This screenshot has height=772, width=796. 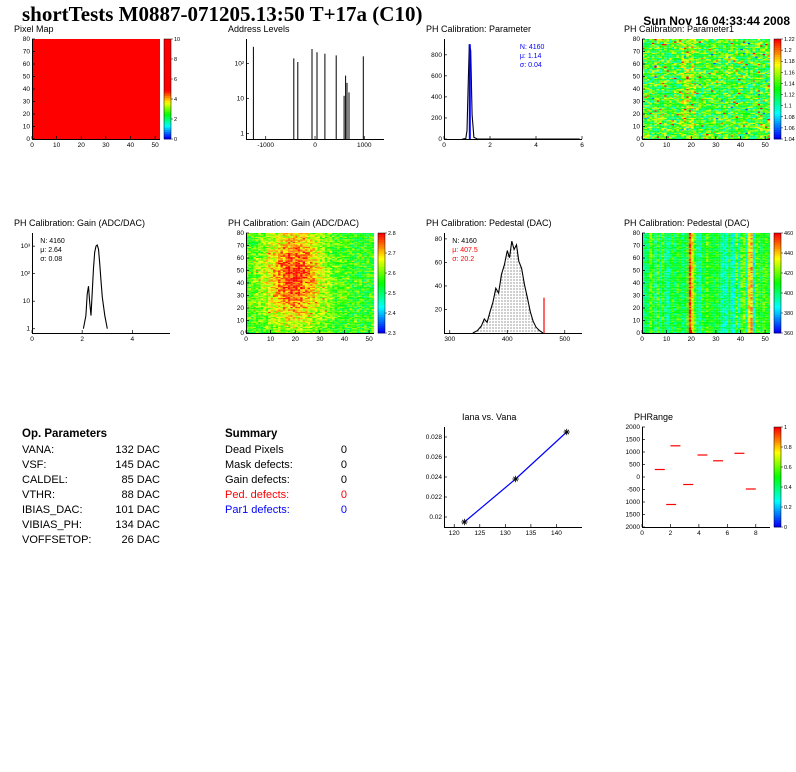 What do you see at coordinates (687, 223) in the screenshot?
I see `pedestal-map-title: PH Calibration: Pedestal (DAC)` at bounding box center [687, 223].